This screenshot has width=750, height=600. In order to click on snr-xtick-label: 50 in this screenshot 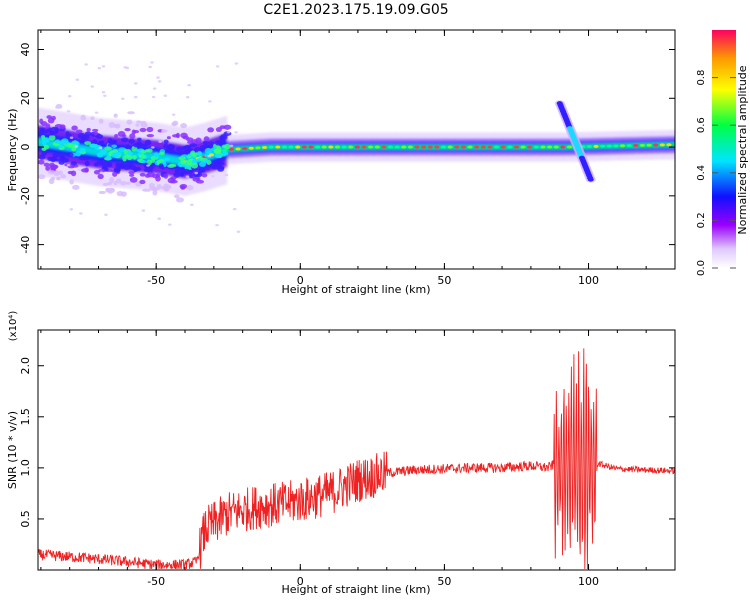, I will do `click(444, 581)`.